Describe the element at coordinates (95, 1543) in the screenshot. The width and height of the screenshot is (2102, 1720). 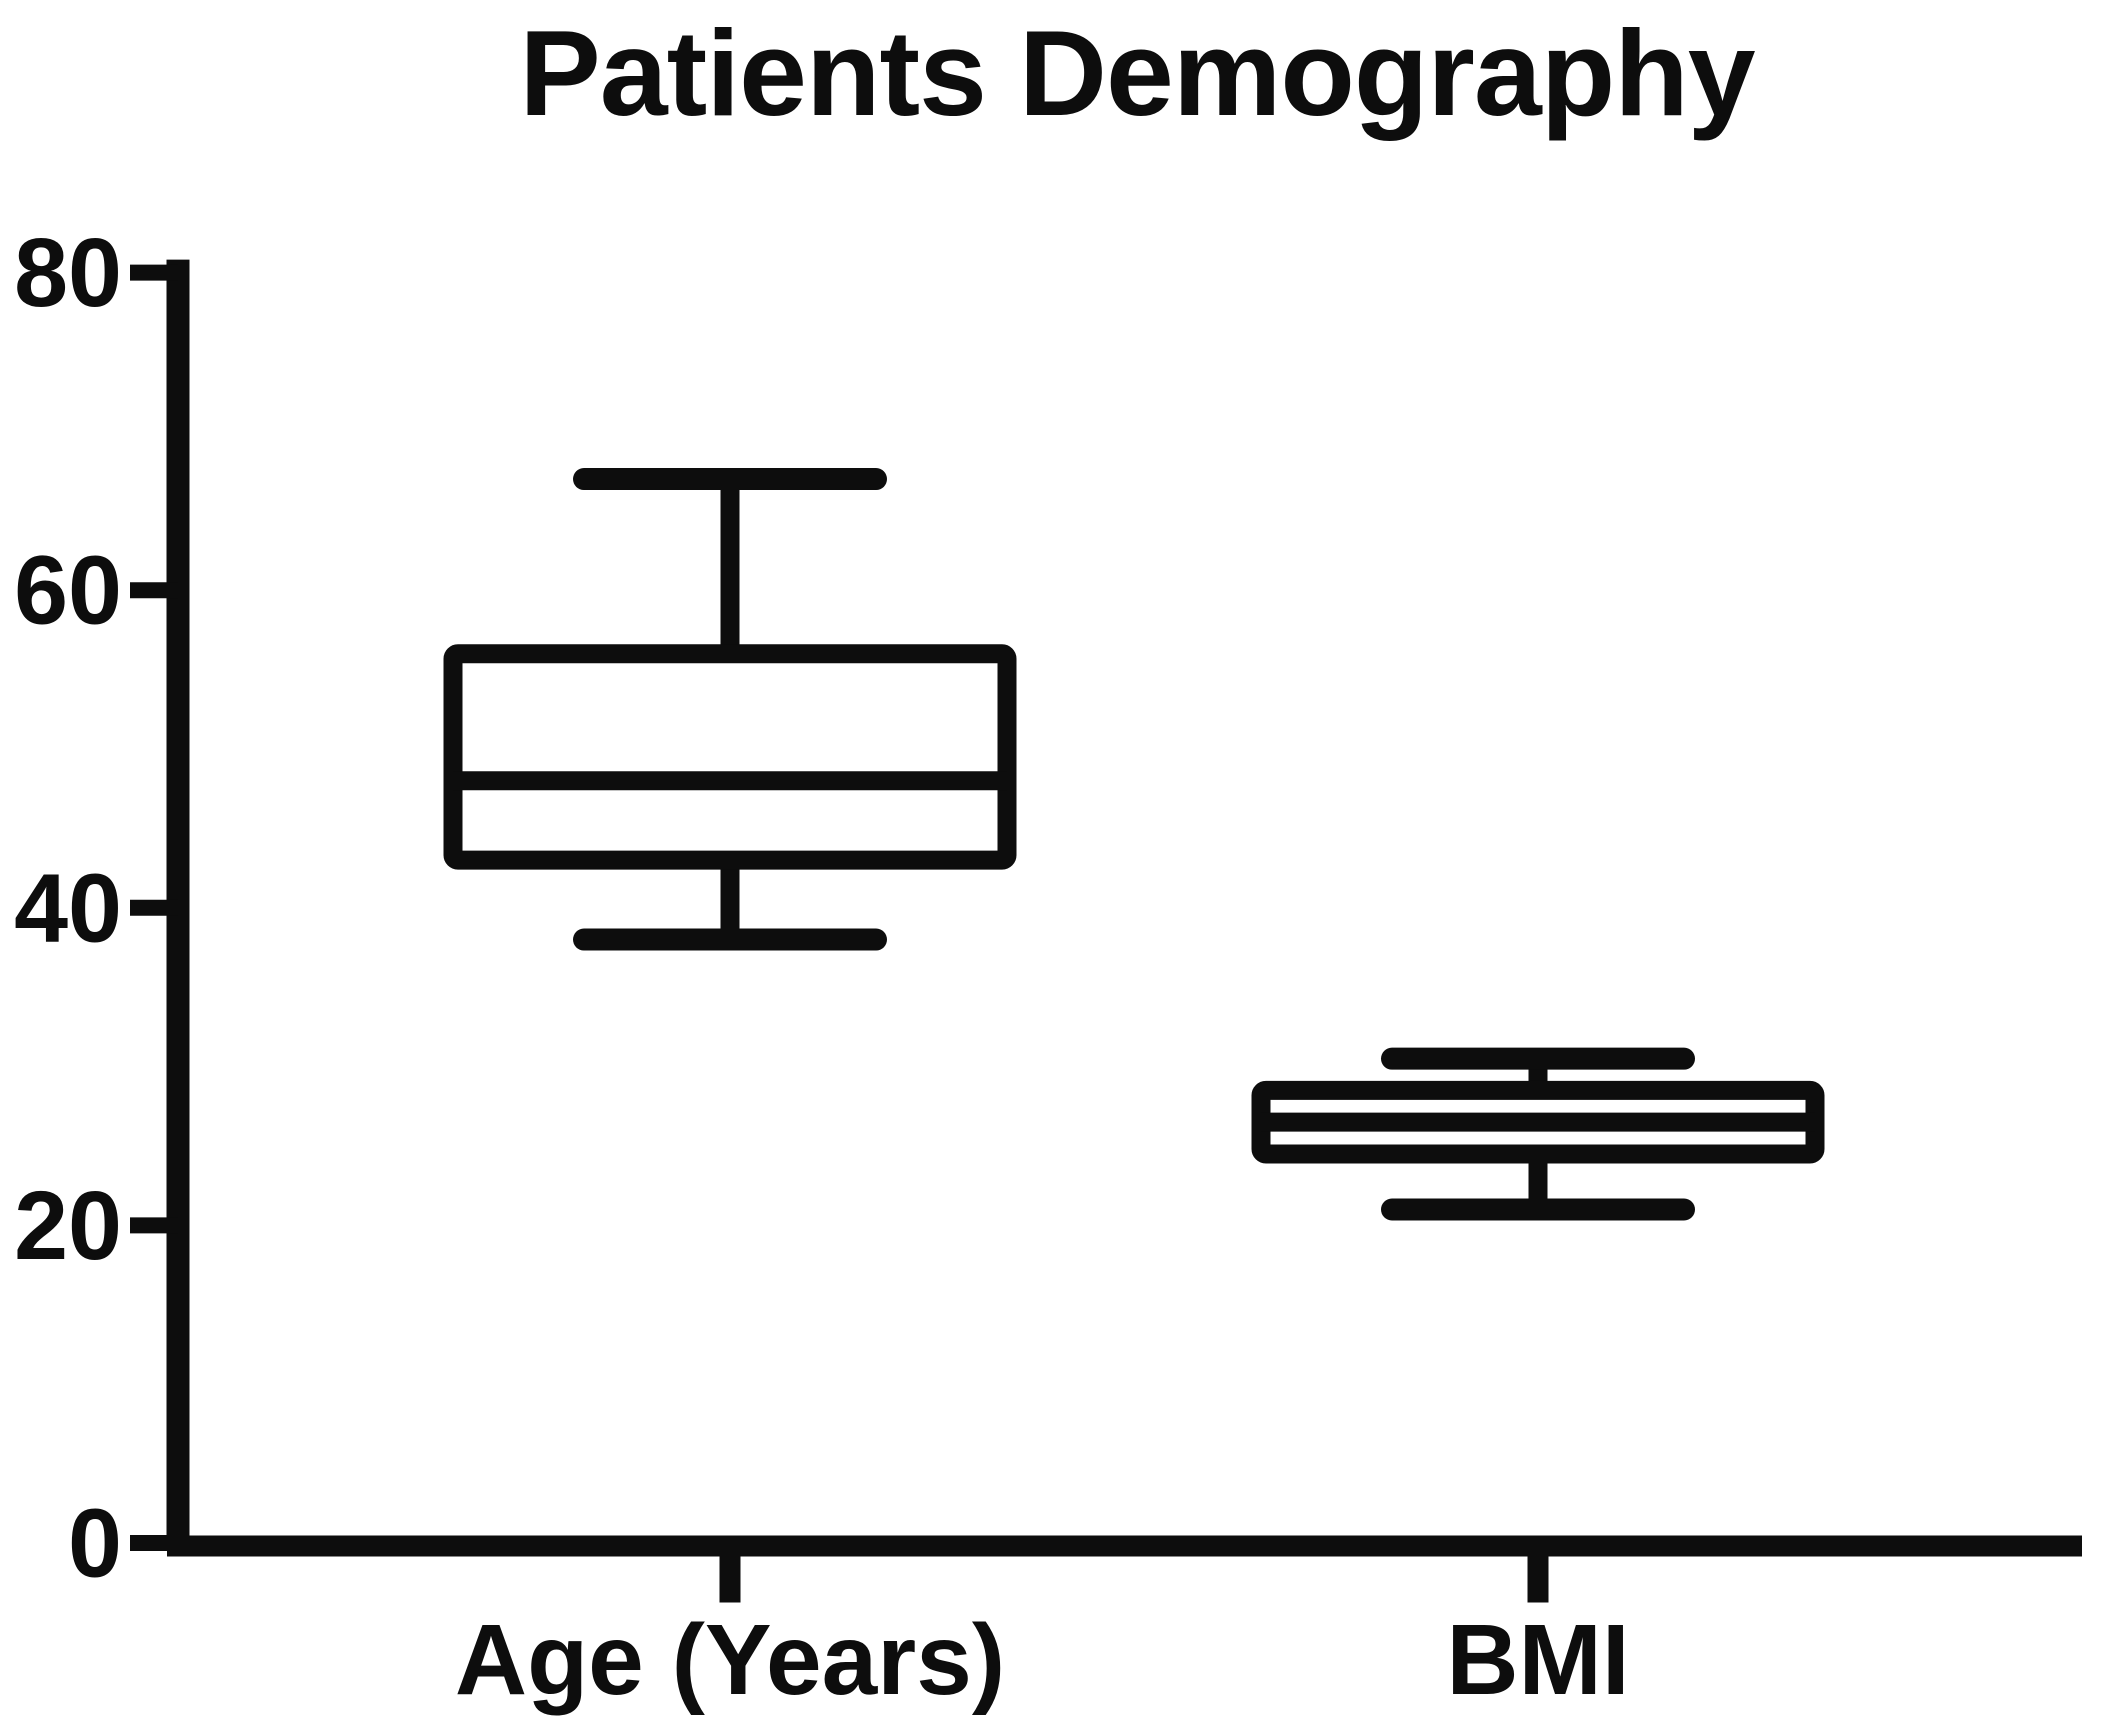
I see `y-tick-label-0: 0` at that location.